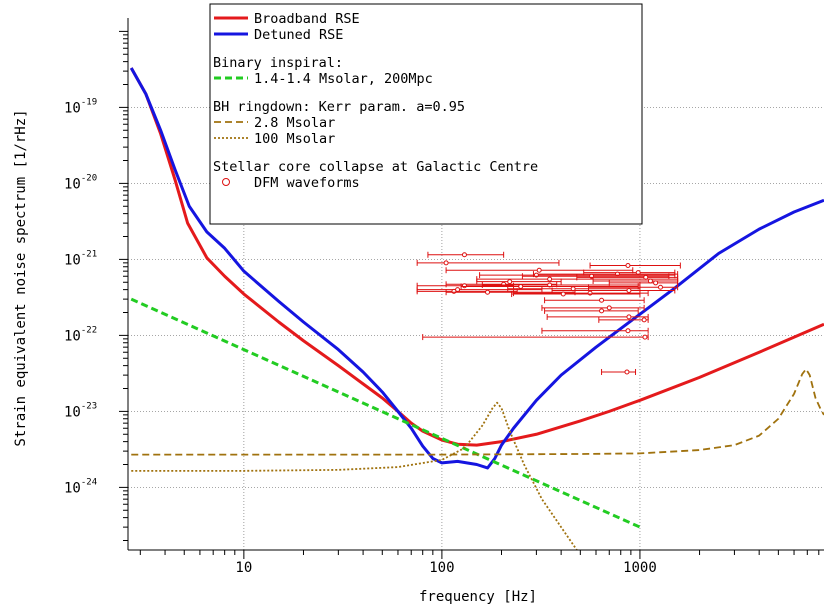 Image resolution: width=824 pixels, height=607 pixels. Describe the element at coordinates (89, 102) in the screenshot. I see `y-tick-exponent: -19` at that location.